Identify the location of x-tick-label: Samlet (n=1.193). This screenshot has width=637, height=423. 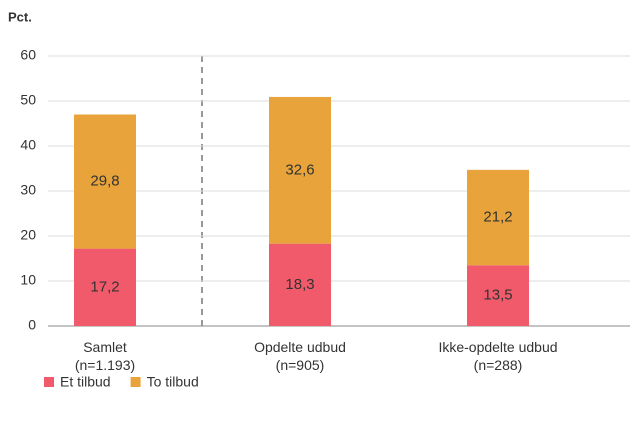
(105, 356).